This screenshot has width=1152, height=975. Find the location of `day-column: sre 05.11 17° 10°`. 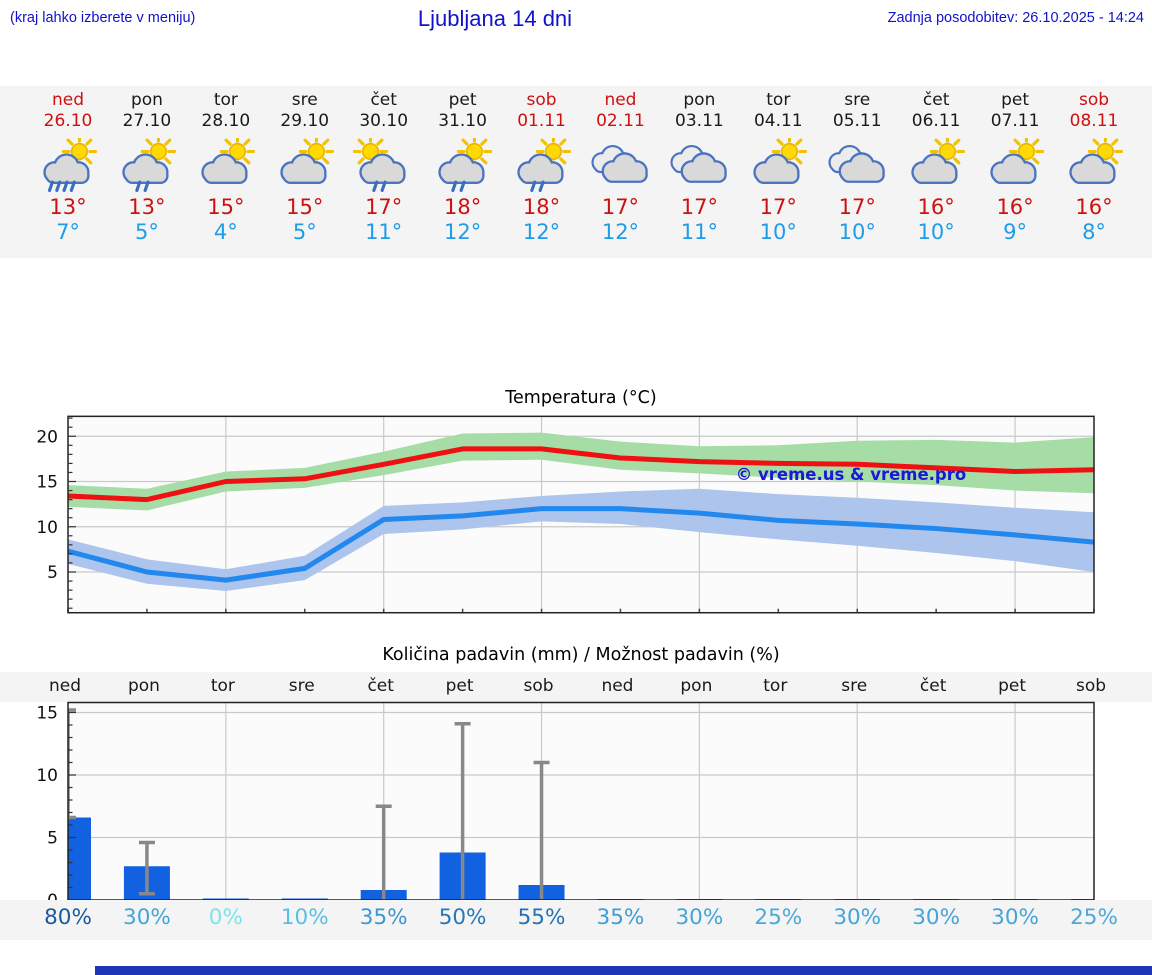

day-column: sre 05.11 17° 10° is located at coordinates (857, 167).